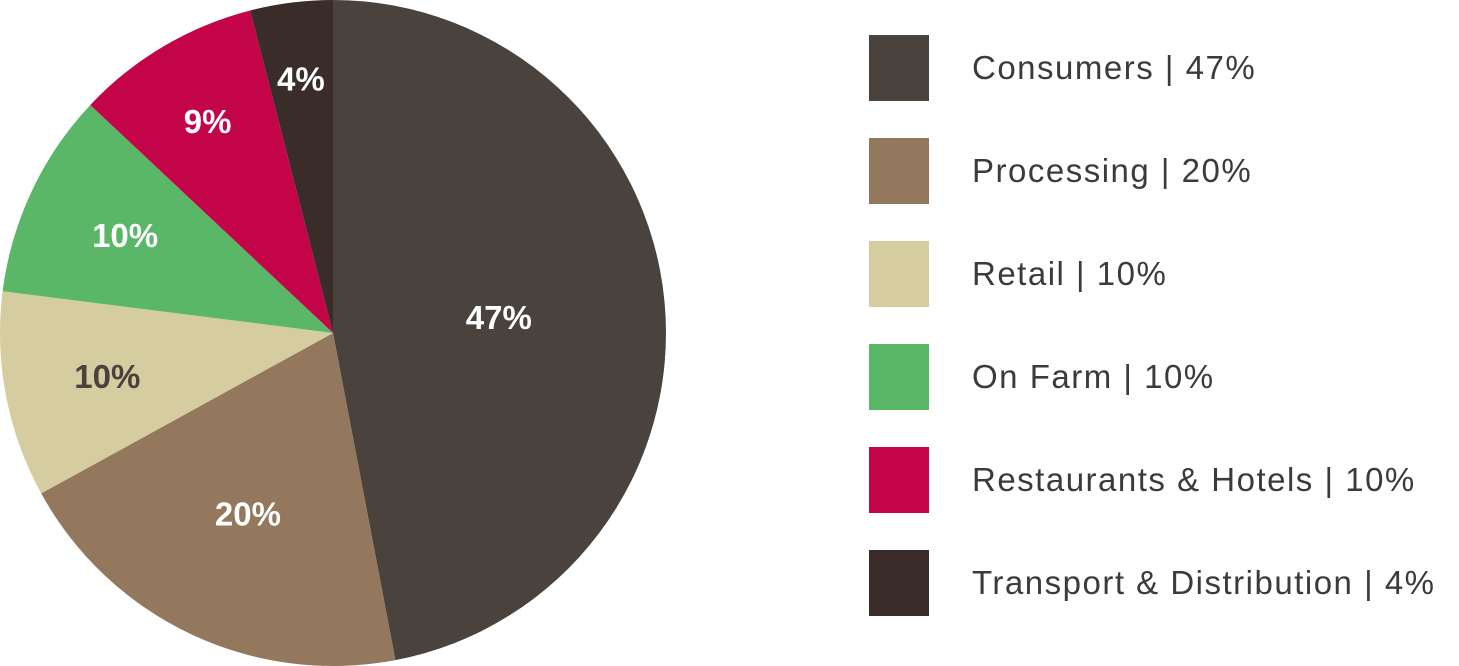 This screenshot has width=1459, height=666. I want to click on pie-slice-processing, so click(218, 499).